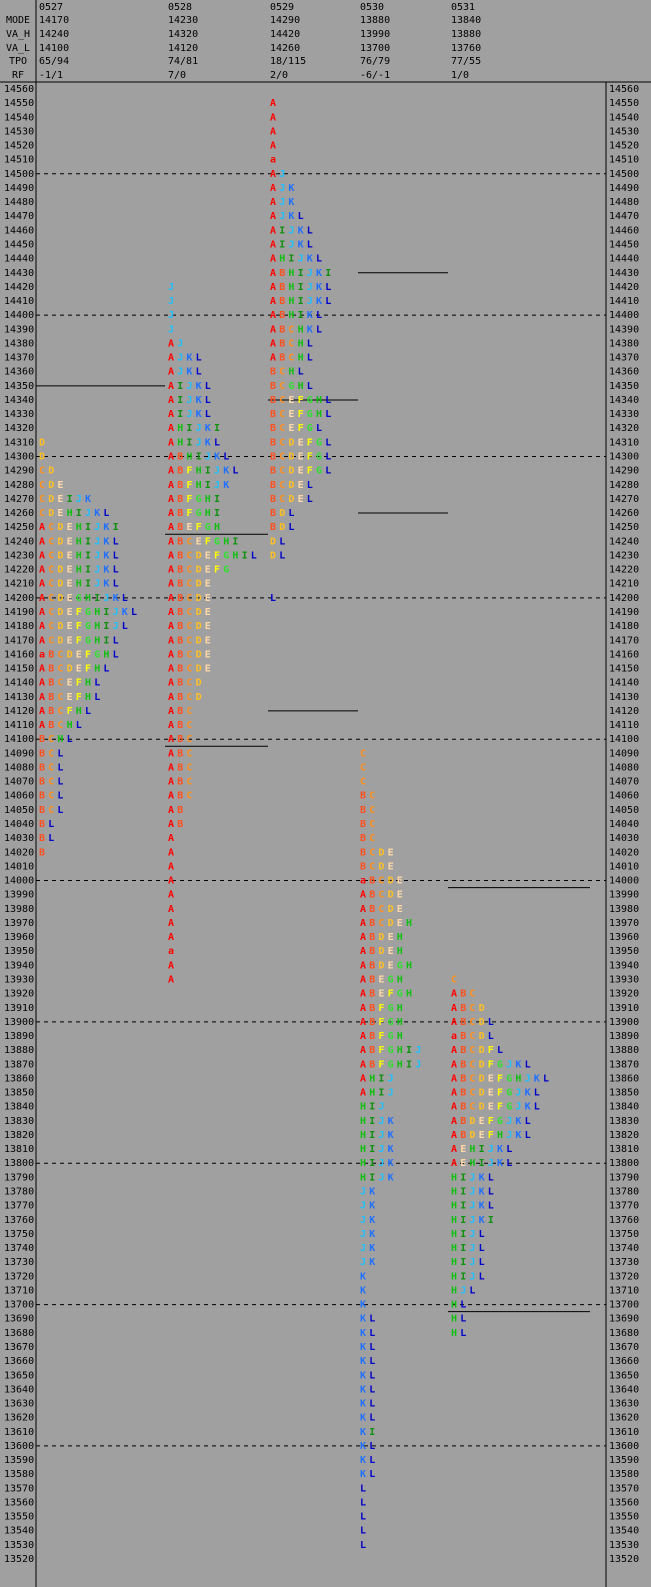 The width and height of the screenshot is (651, 1587). I want to click on y-tick-label: 14060, so click(19, 796).